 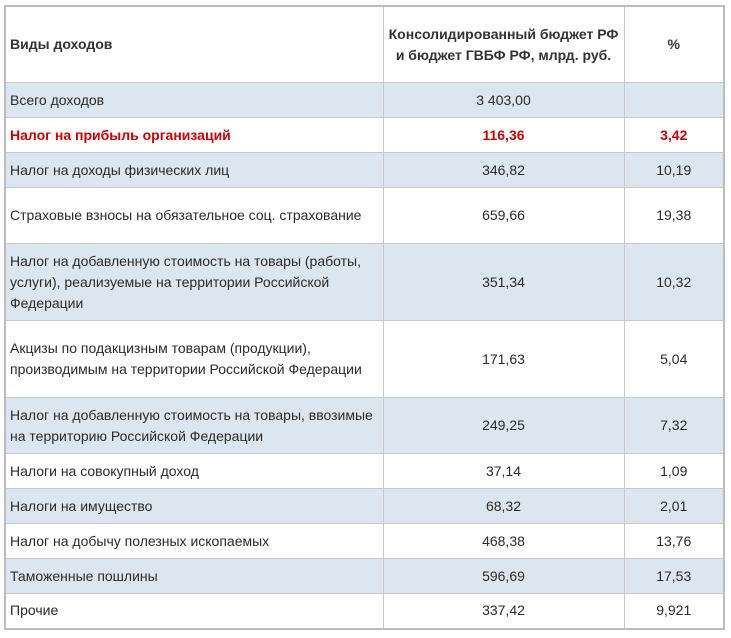 What do you see at coordinates (674, 170) in the screenshot?
I see `row-percent: 10,19` at bounding box center [674, 170].